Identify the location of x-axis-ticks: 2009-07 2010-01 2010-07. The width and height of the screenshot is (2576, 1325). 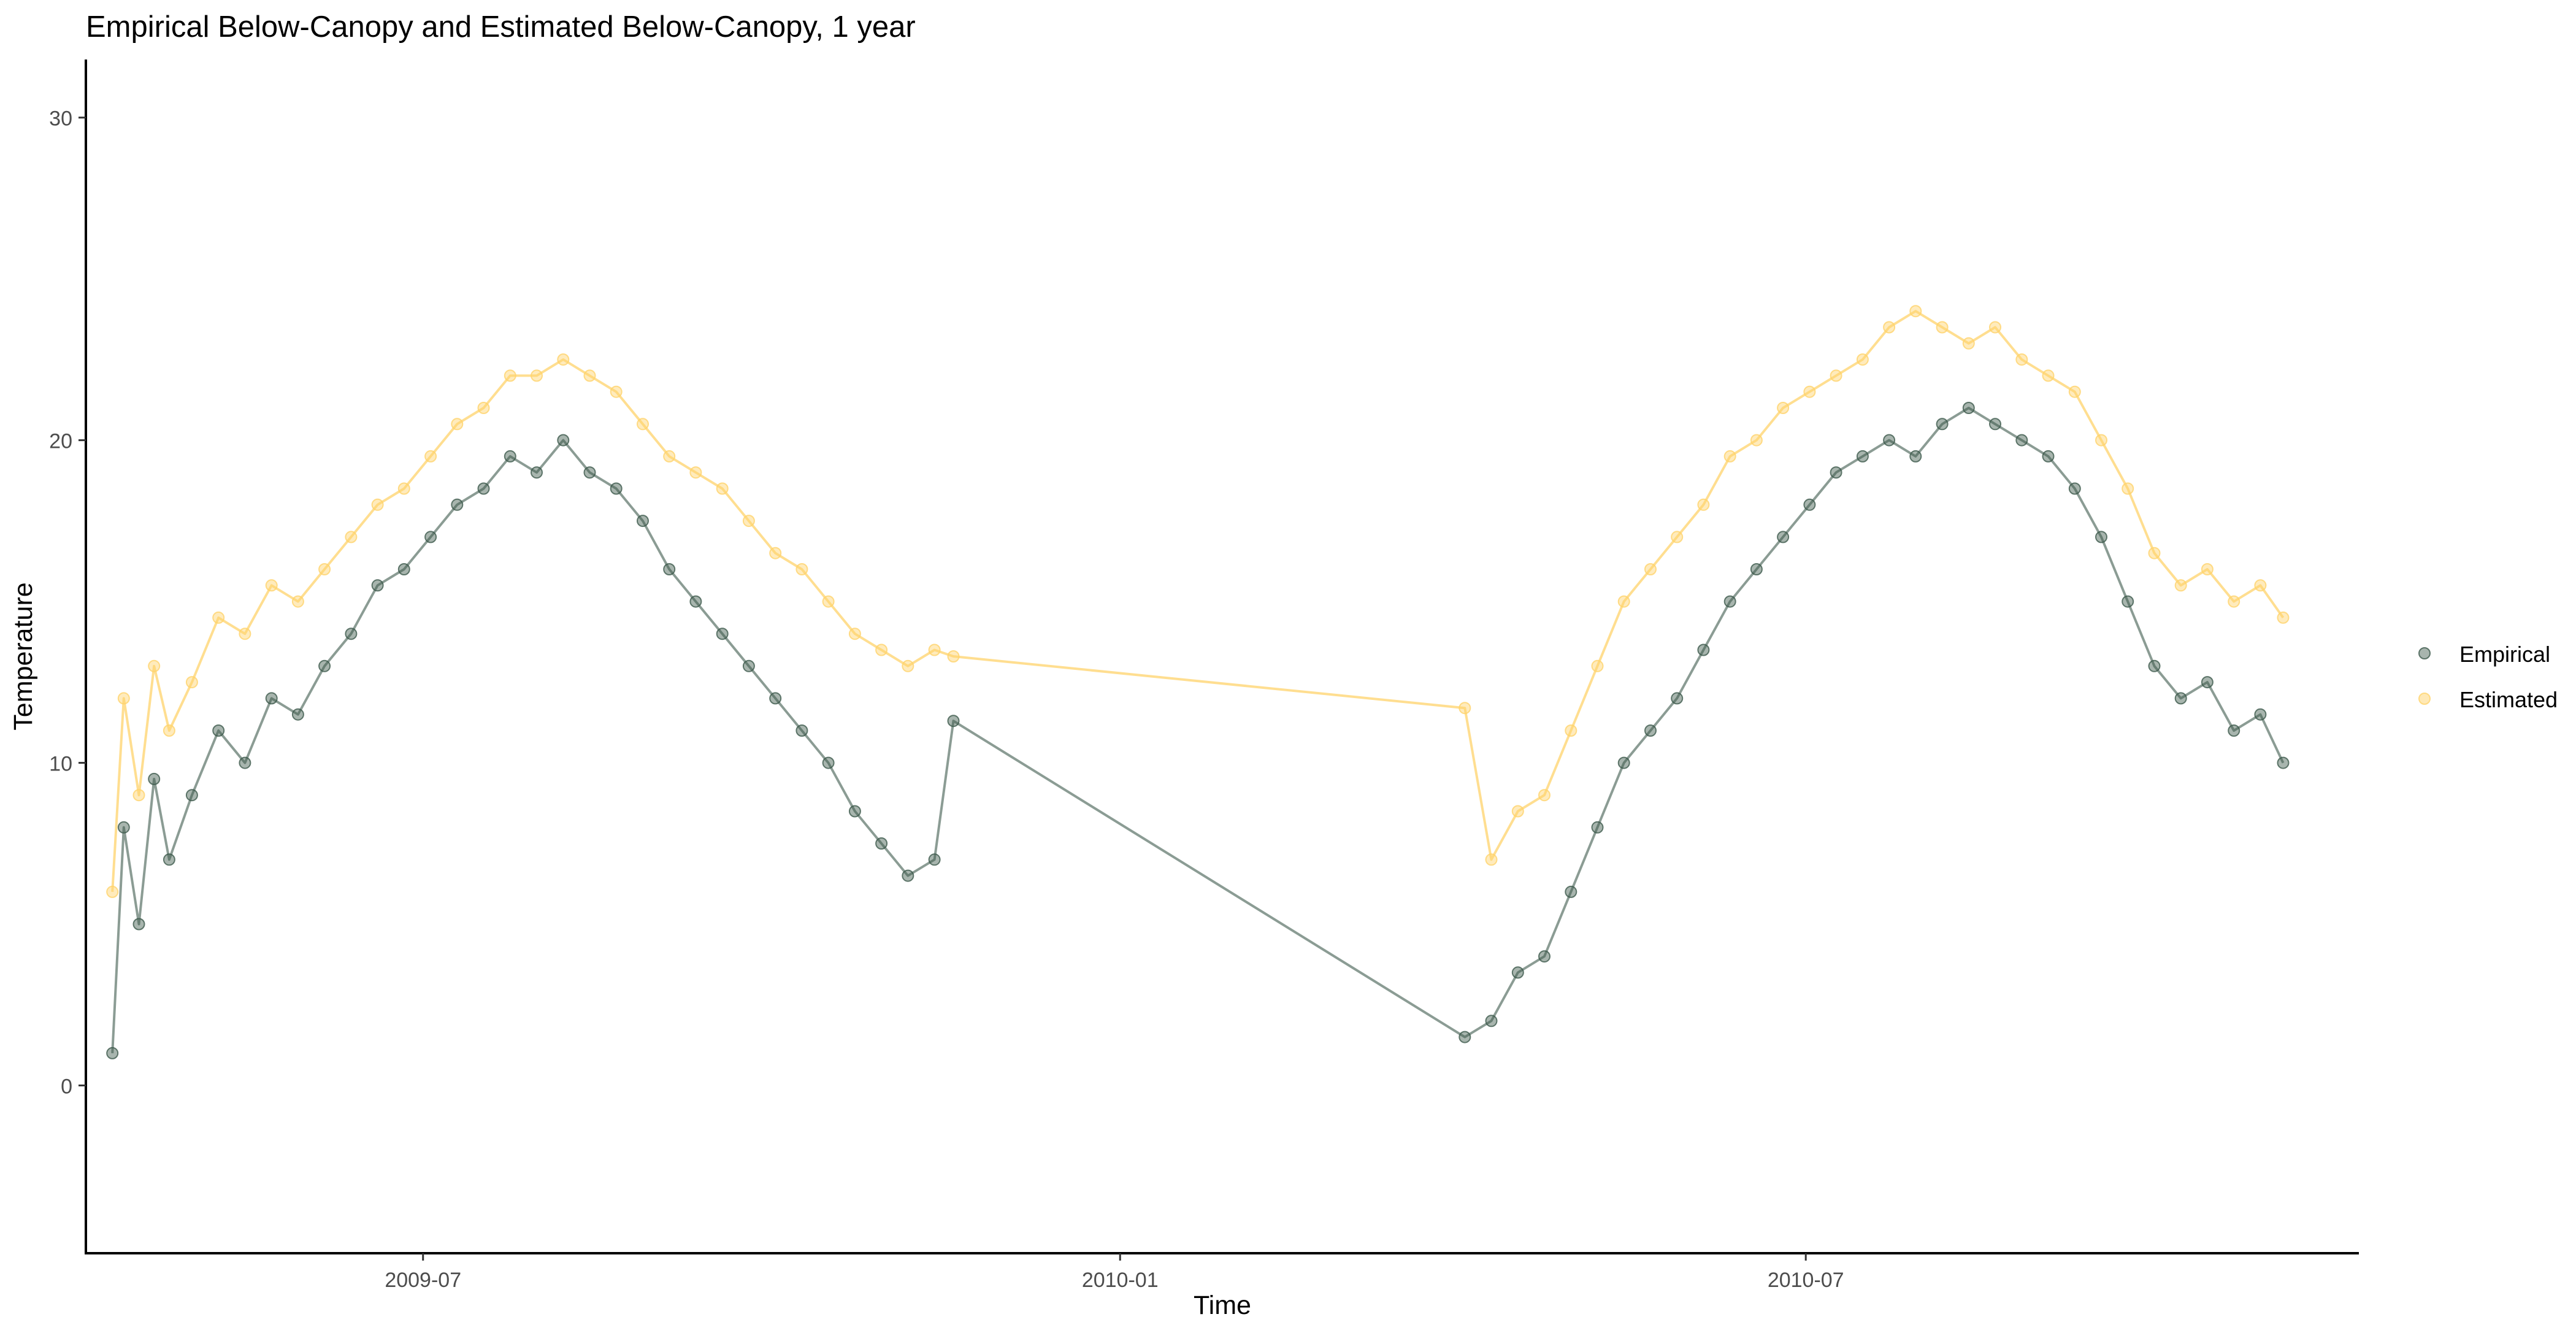
(1114, 1272).